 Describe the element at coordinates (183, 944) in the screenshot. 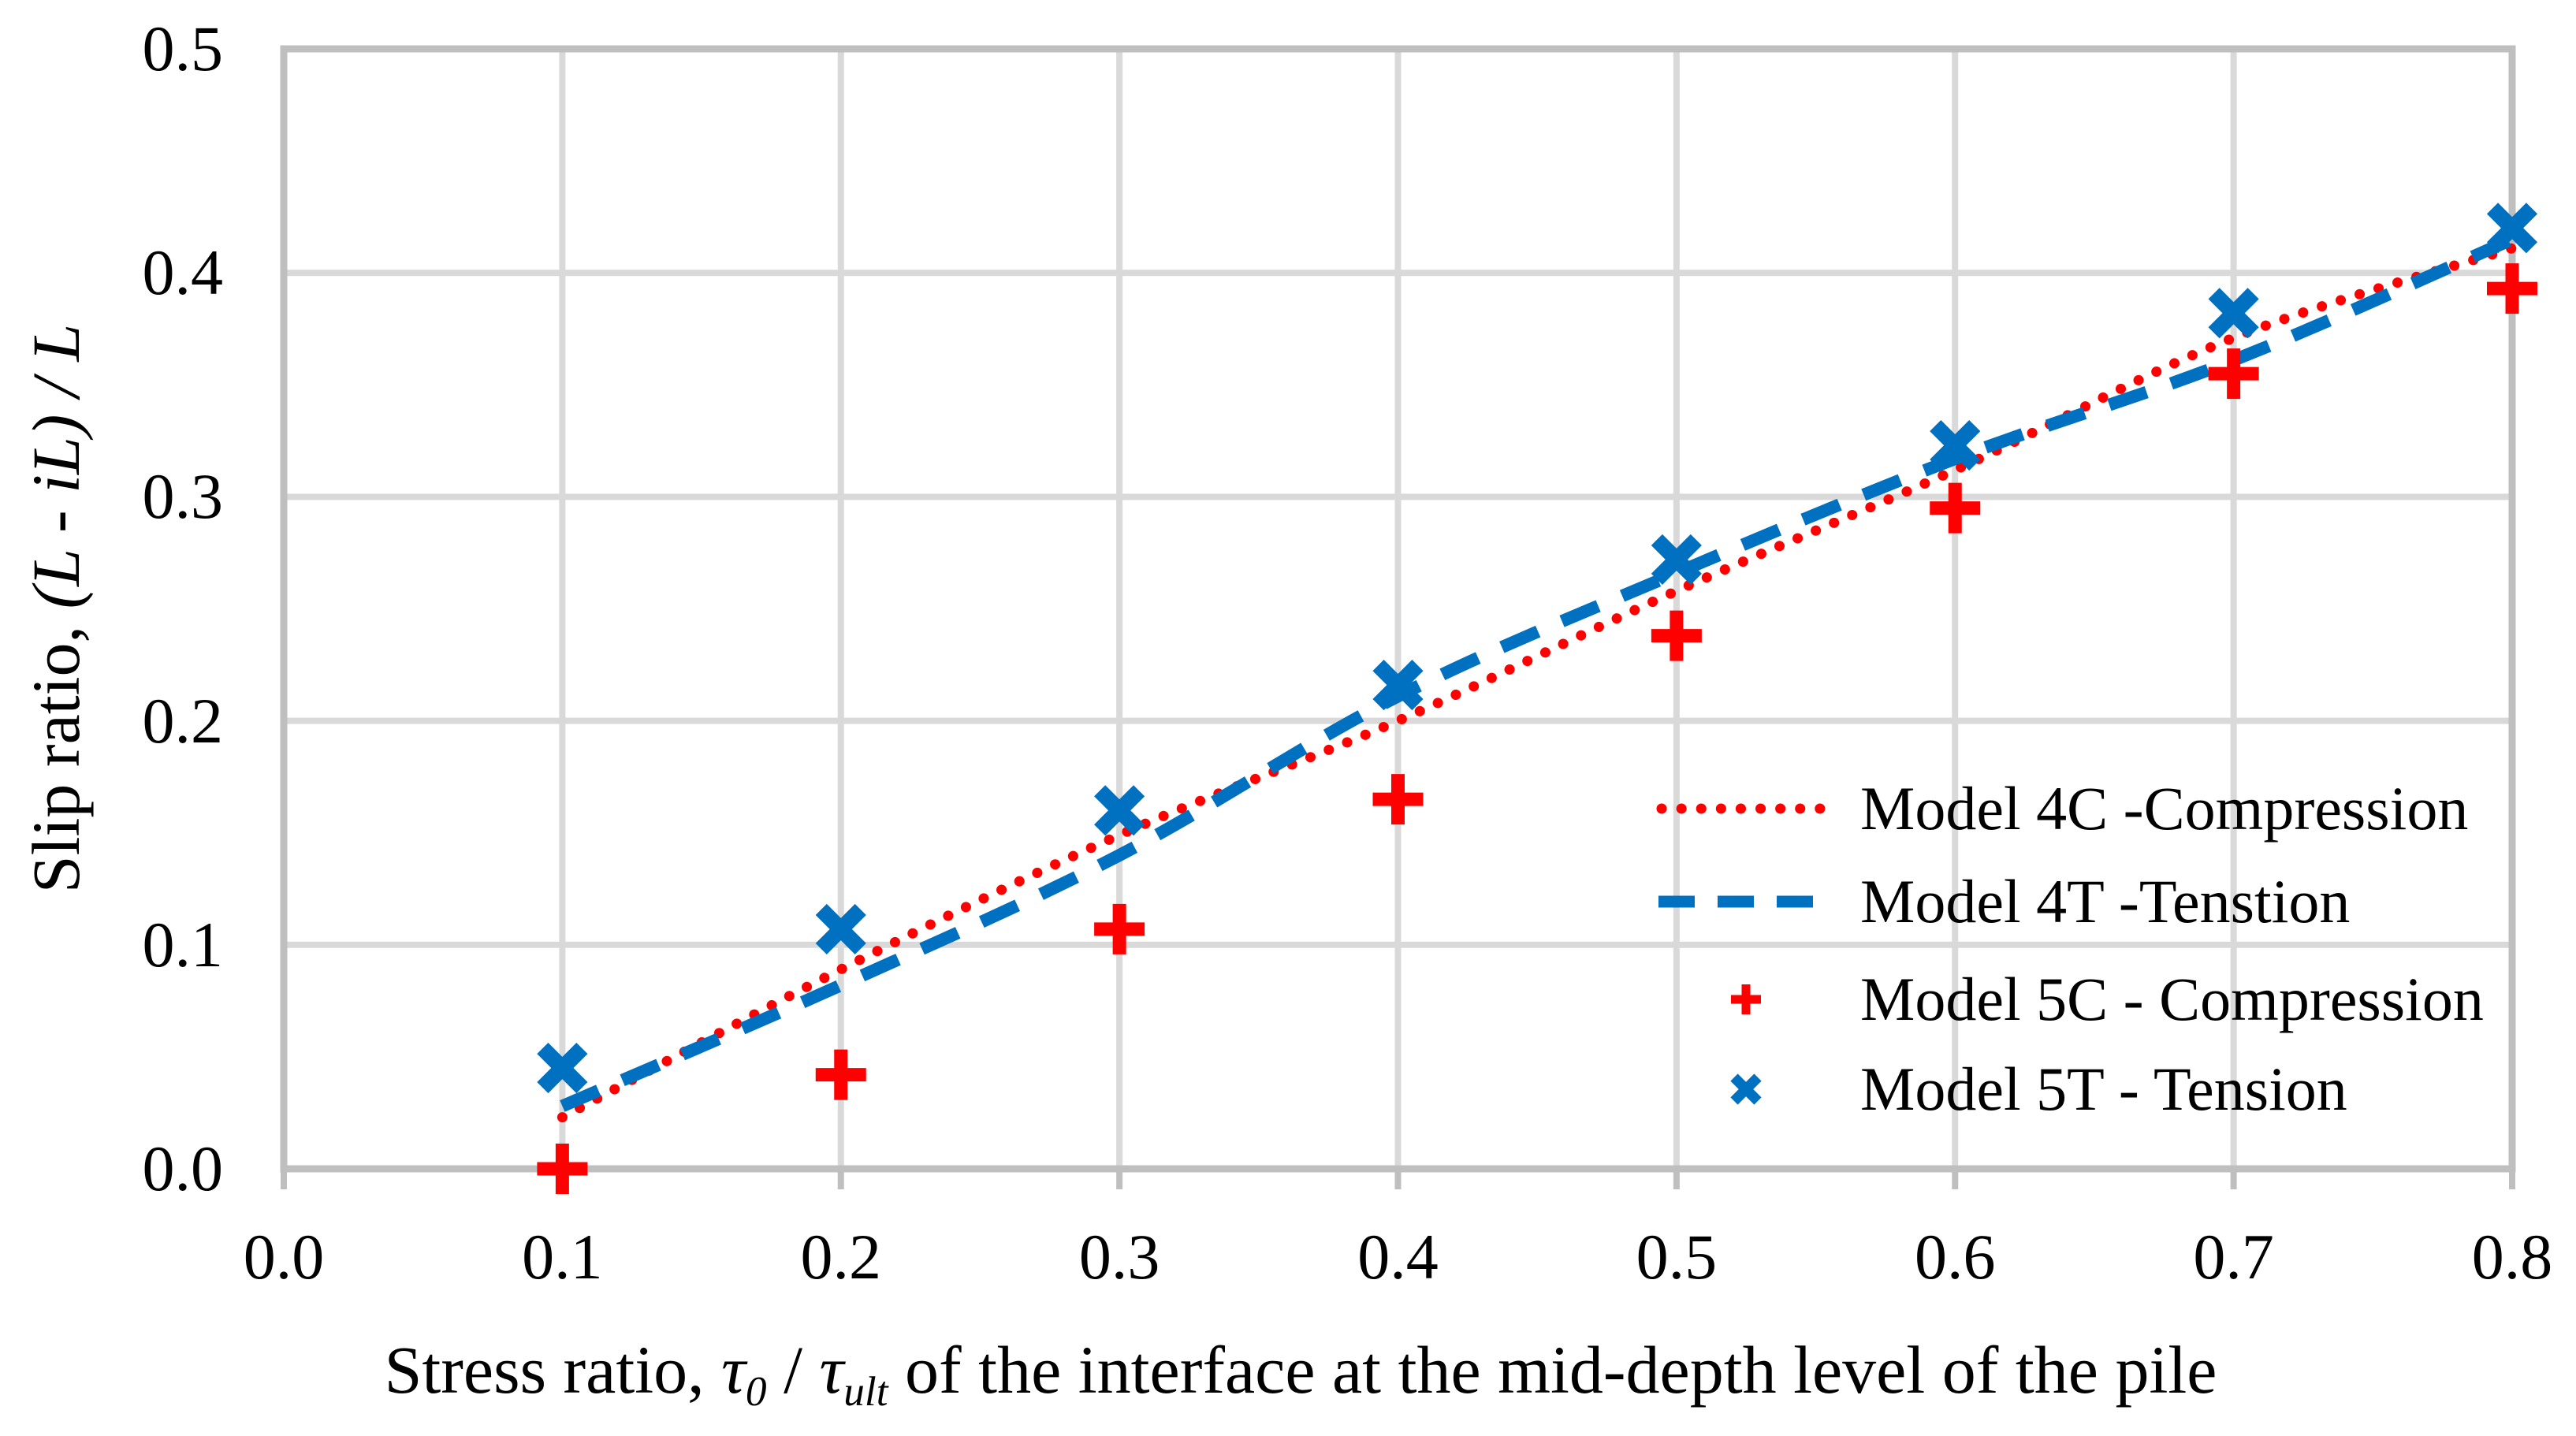

I see `y-tick-label: 0.1` at that location.